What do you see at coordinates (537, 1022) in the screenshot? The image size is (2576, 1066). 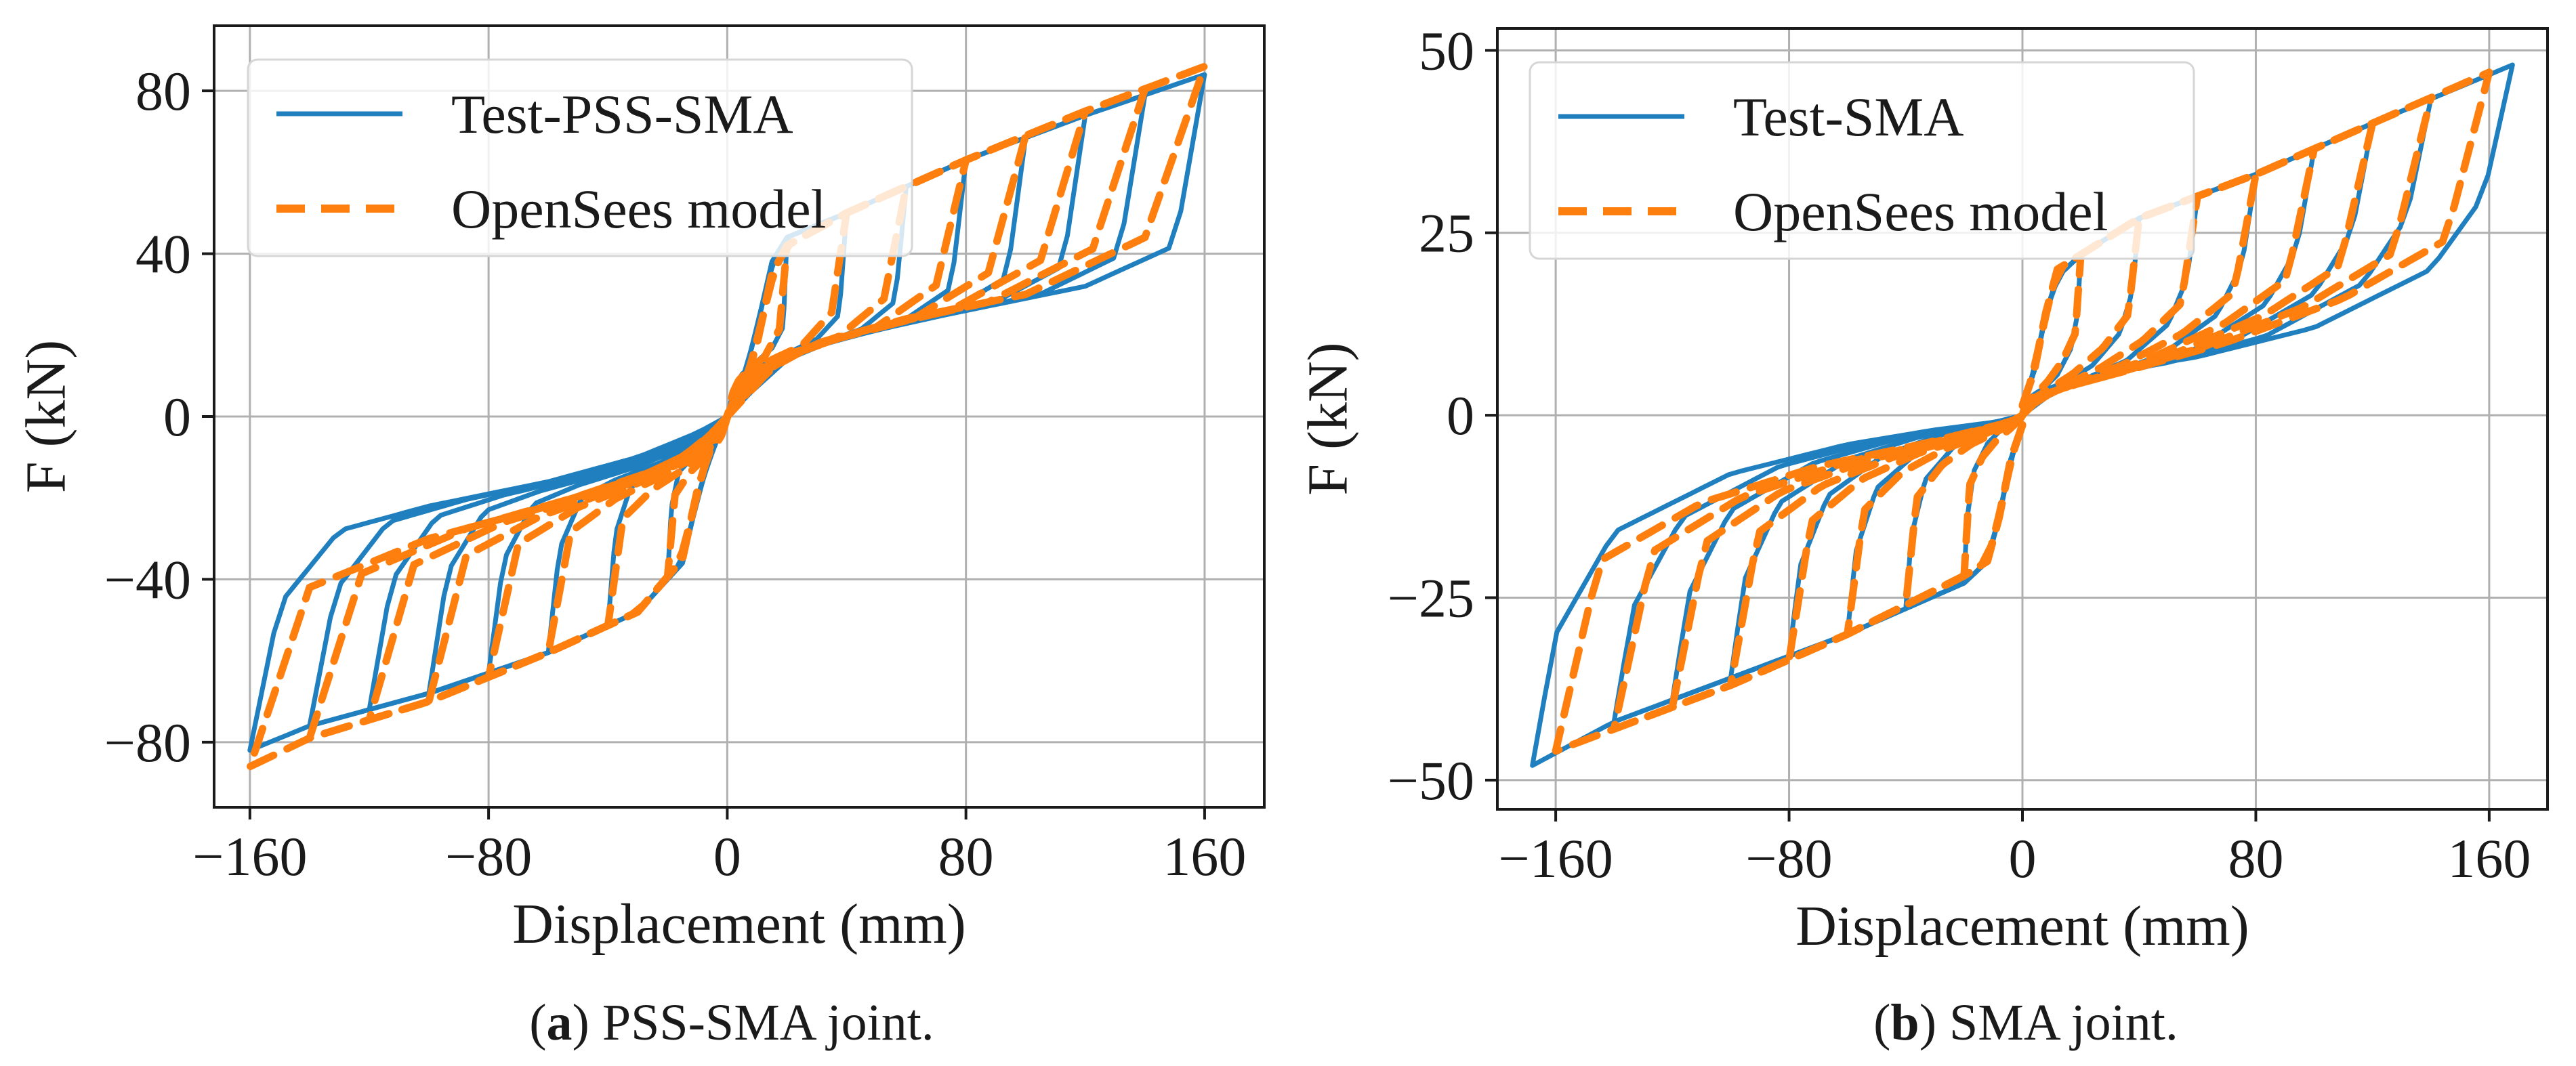 I see `panel-a-caption-open: (` at bounding box center [537, 1022].